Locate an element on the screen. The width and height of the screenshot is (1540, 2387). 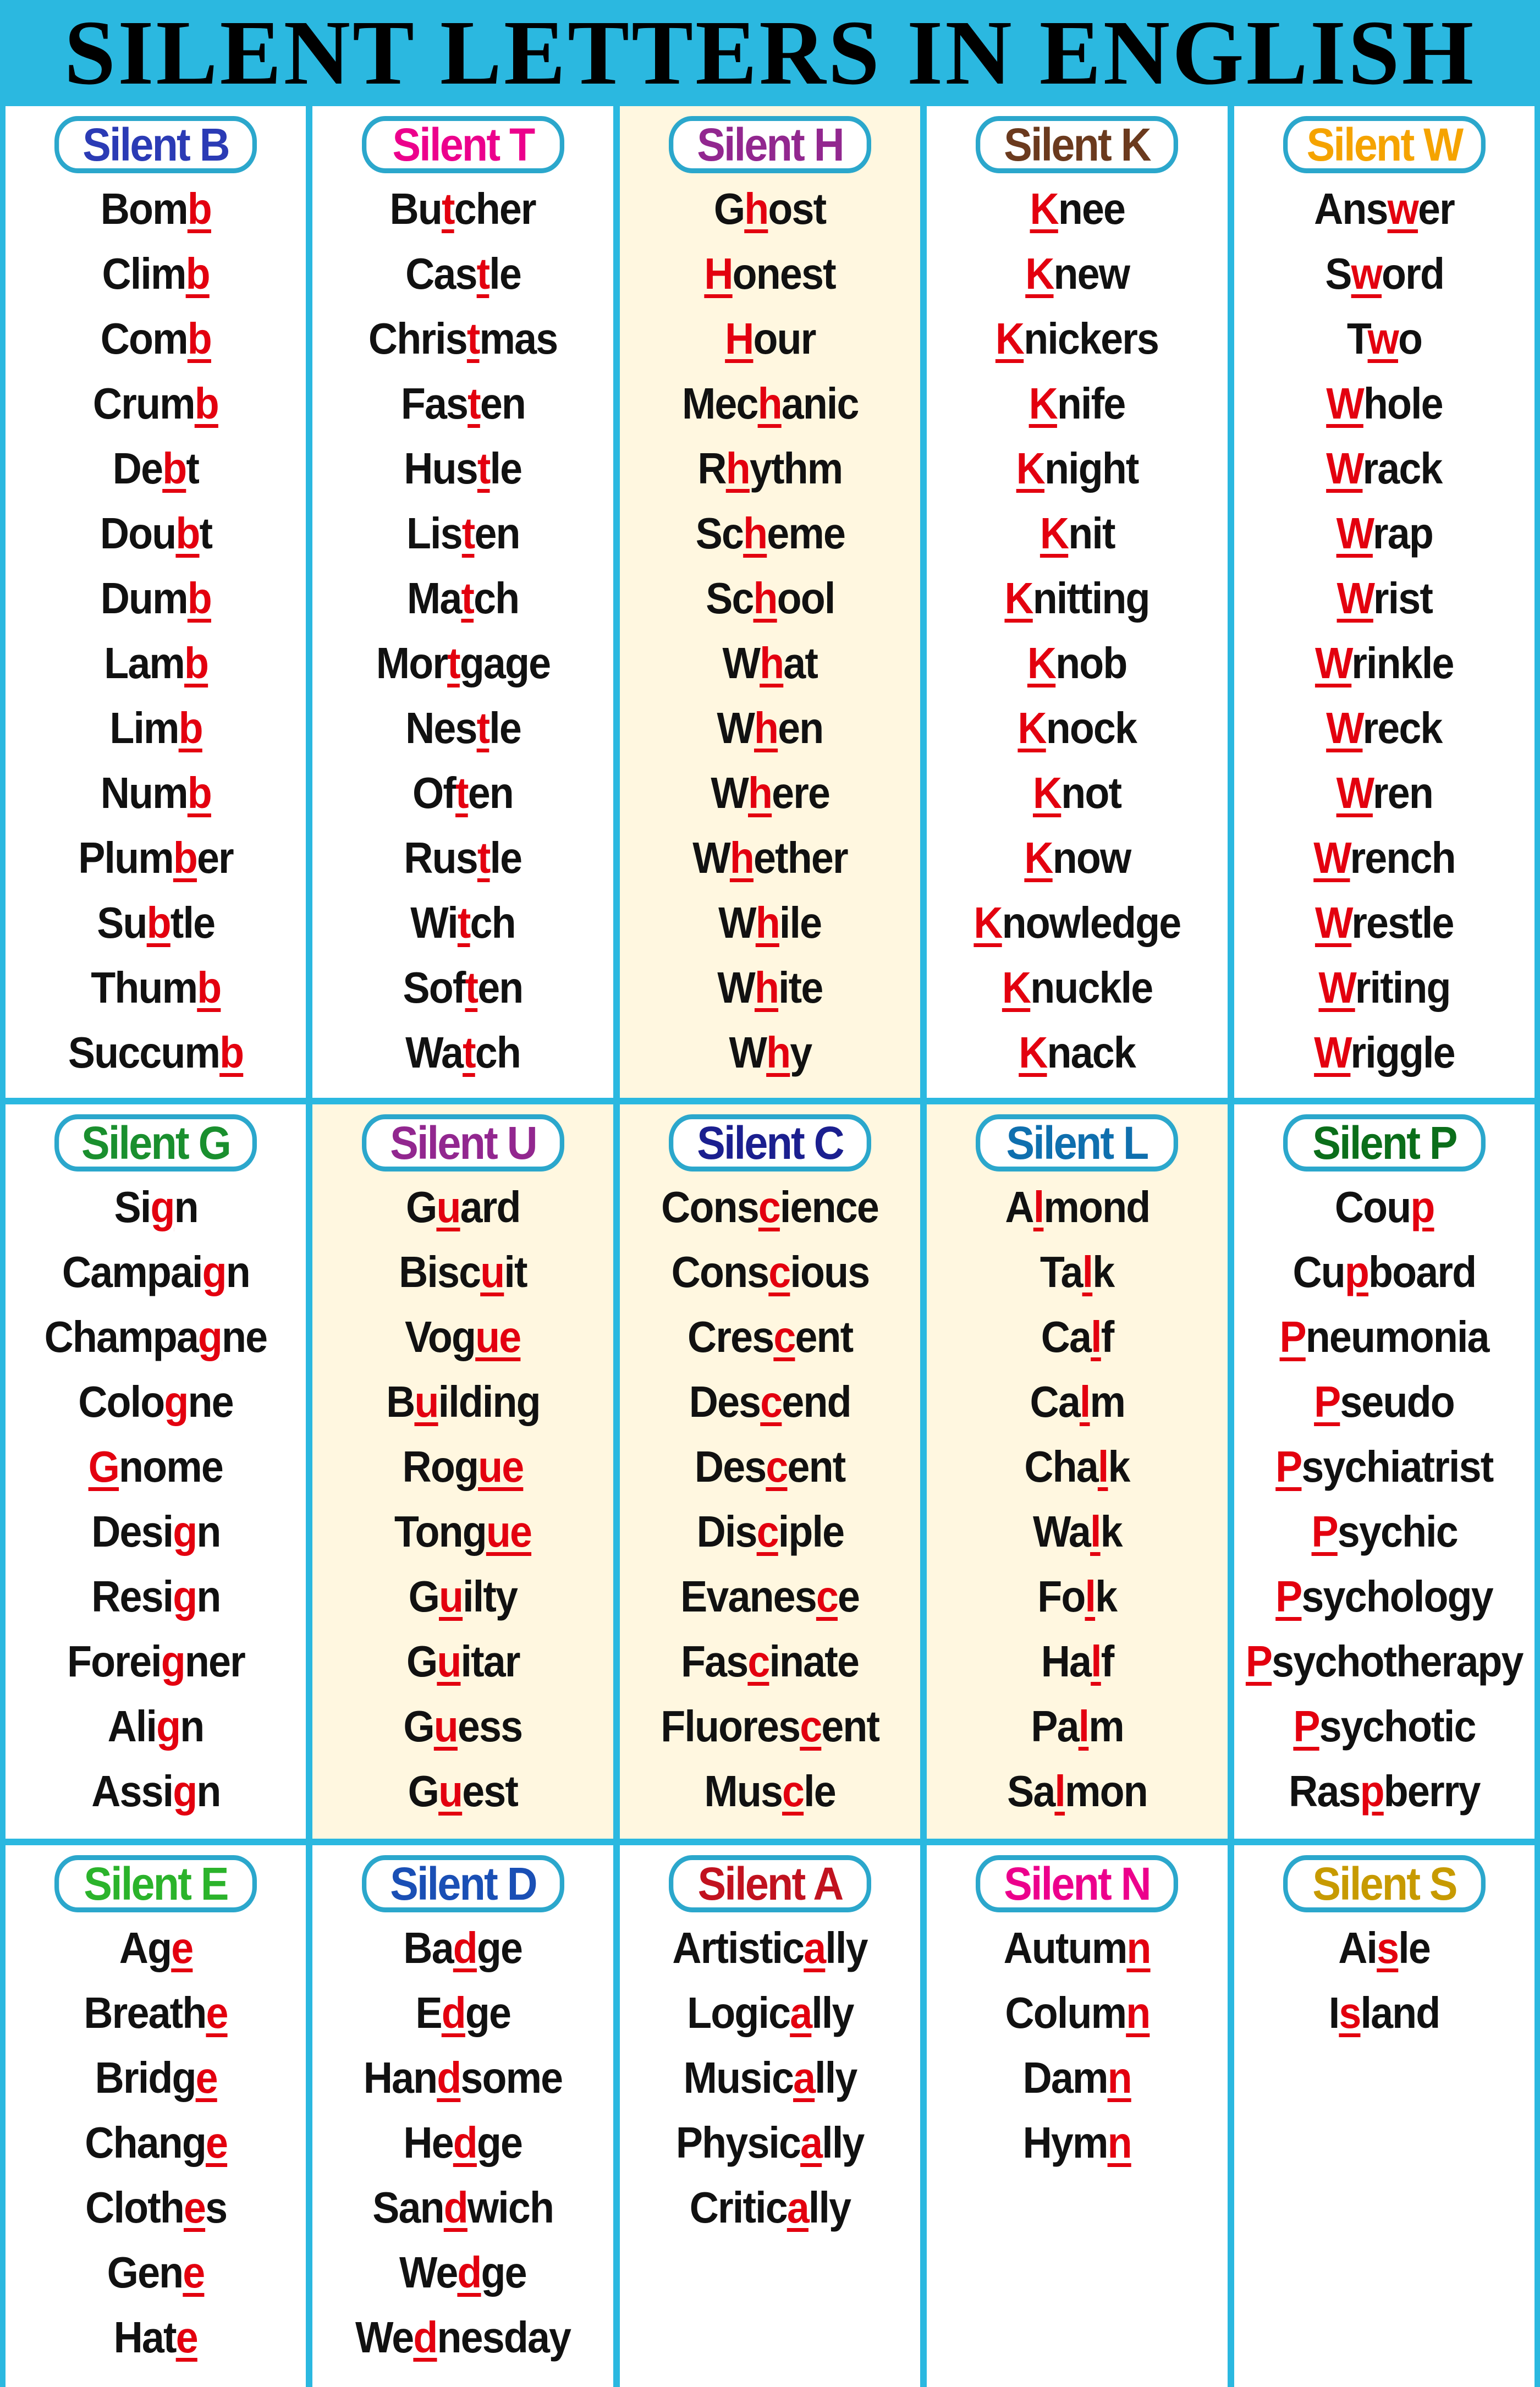
word: Comb is located at coordinates (157, 338).